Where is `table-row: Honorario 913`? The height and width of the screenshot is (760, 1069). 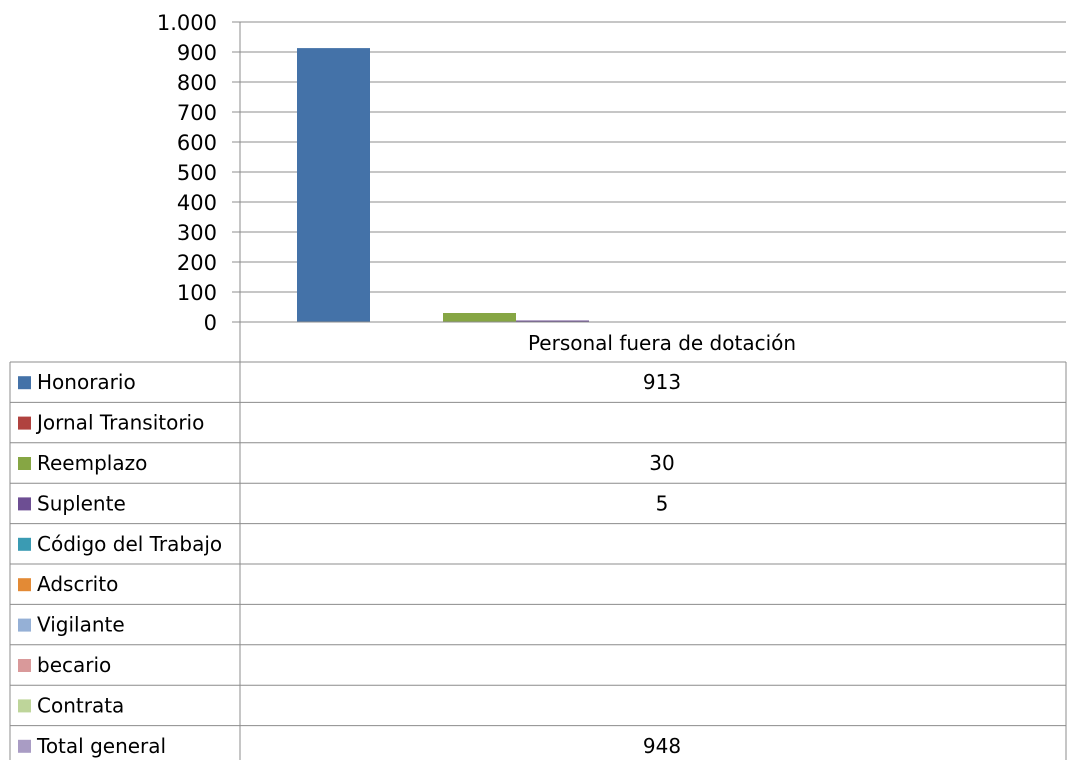 table-row: Honorario 913 is located at coordinates (349, 382).